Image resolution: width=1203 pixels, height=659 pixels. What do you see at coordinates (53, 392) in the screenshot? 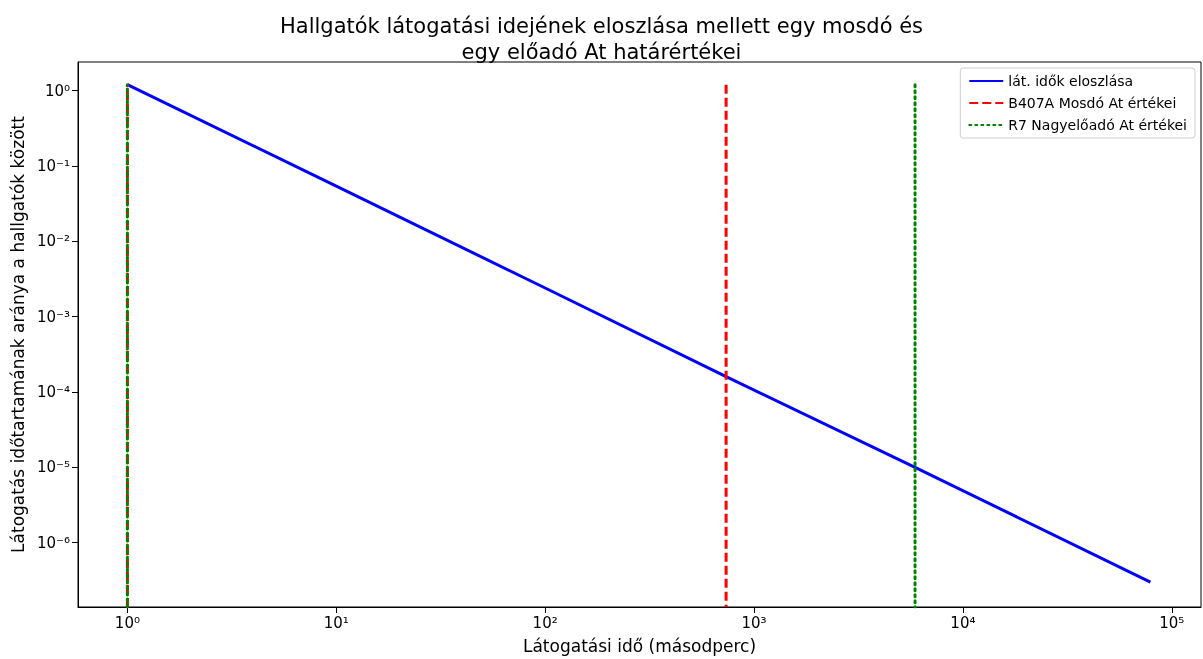
I see `y-tick-label: 10⁻⁴` at bounding box center [53, 392].